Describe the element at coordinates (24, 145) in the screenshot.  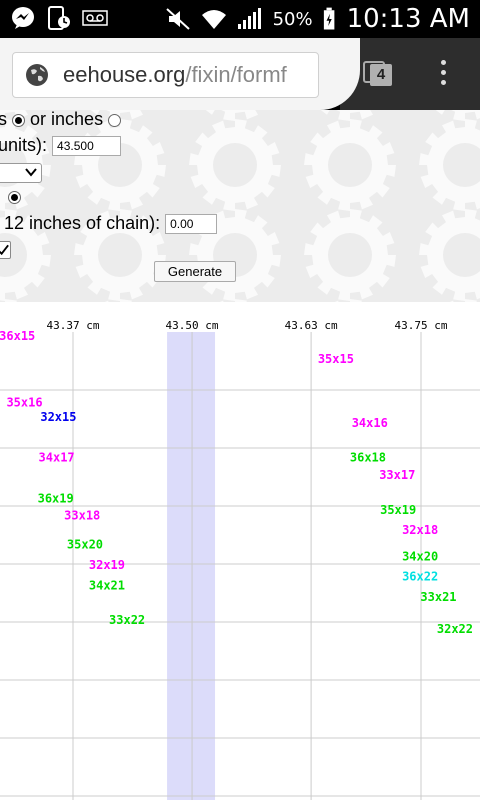
I see `length-label: units):` at that location.